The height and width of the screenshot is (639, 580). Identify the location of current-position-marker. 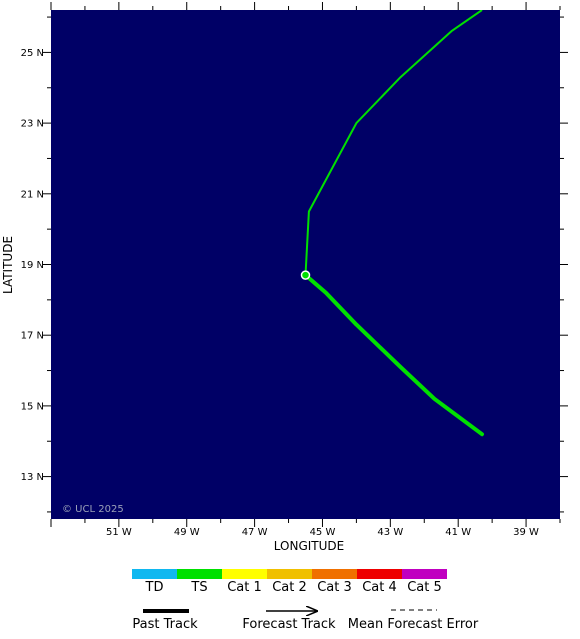
(305, 275).